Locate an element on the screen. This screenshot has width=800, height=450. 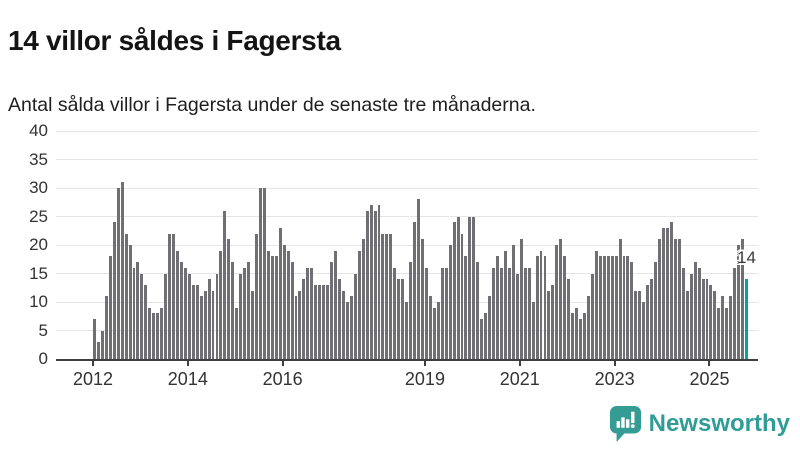
x-axis-line is located at coordinates (407, 360).